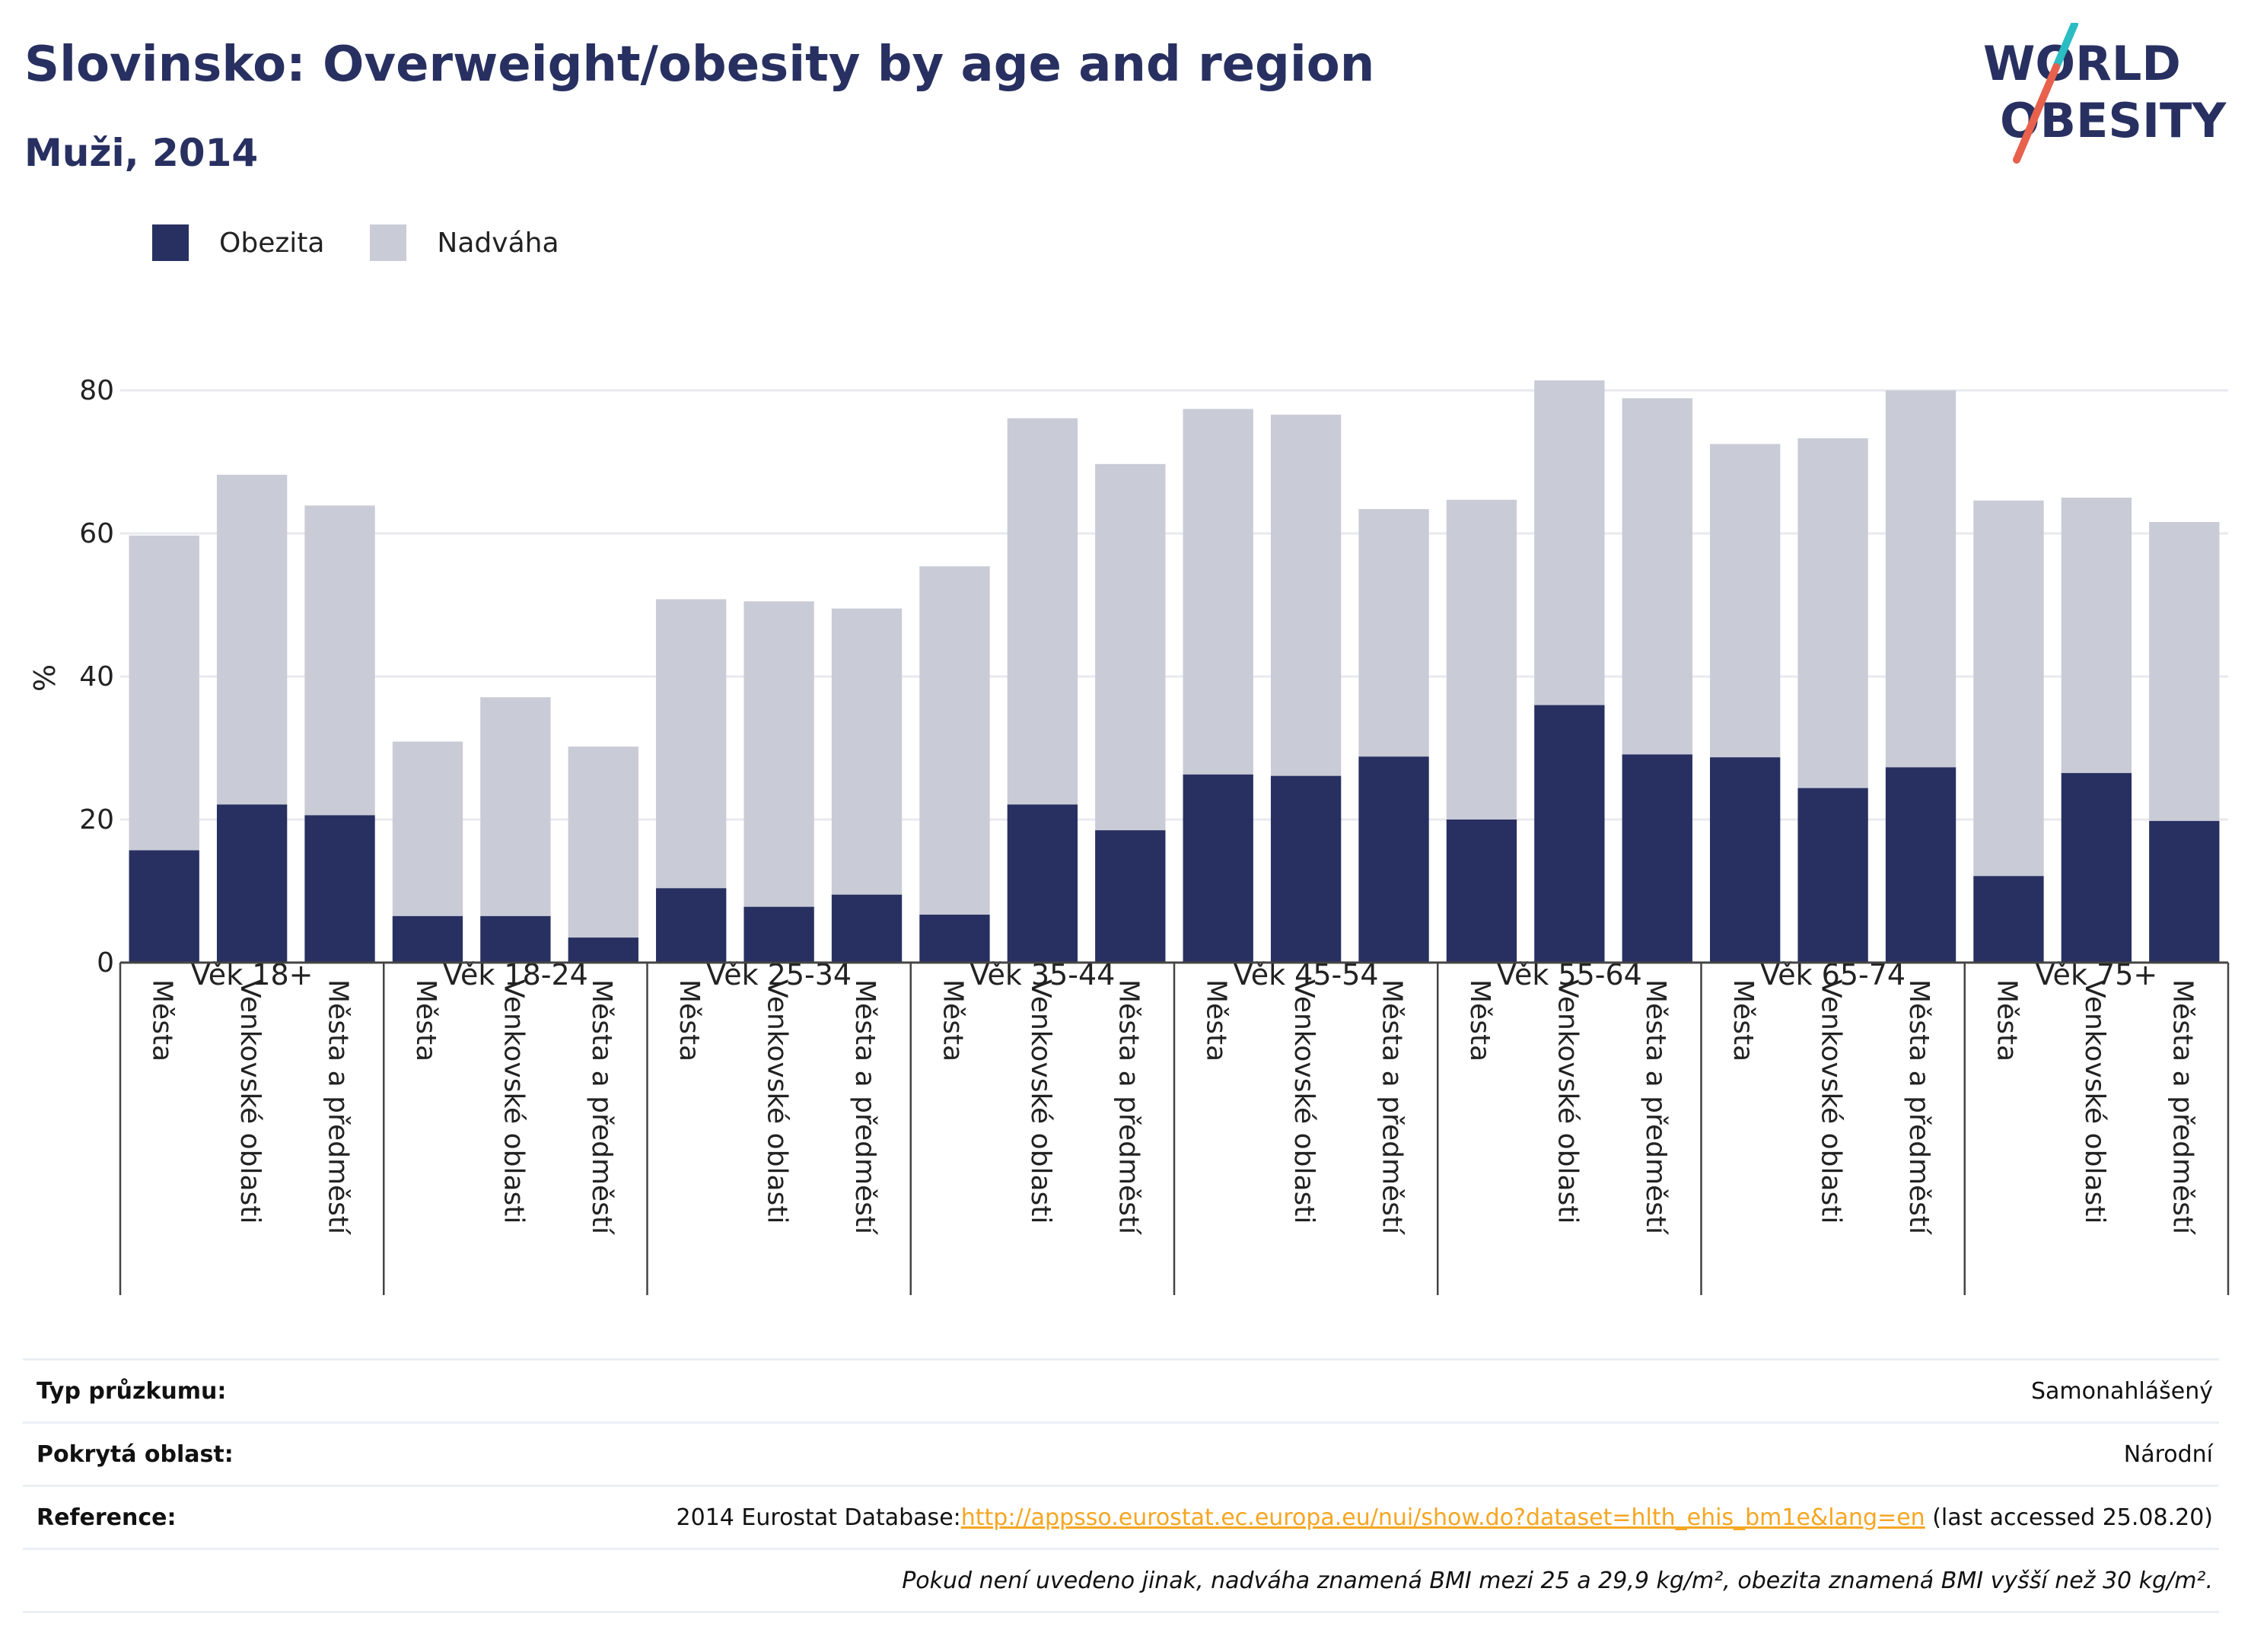  Describe the element at coordinates (135, 1454) in the screenshot. I see `meta-label-coverage: Pokrytá oblast:` at that location.